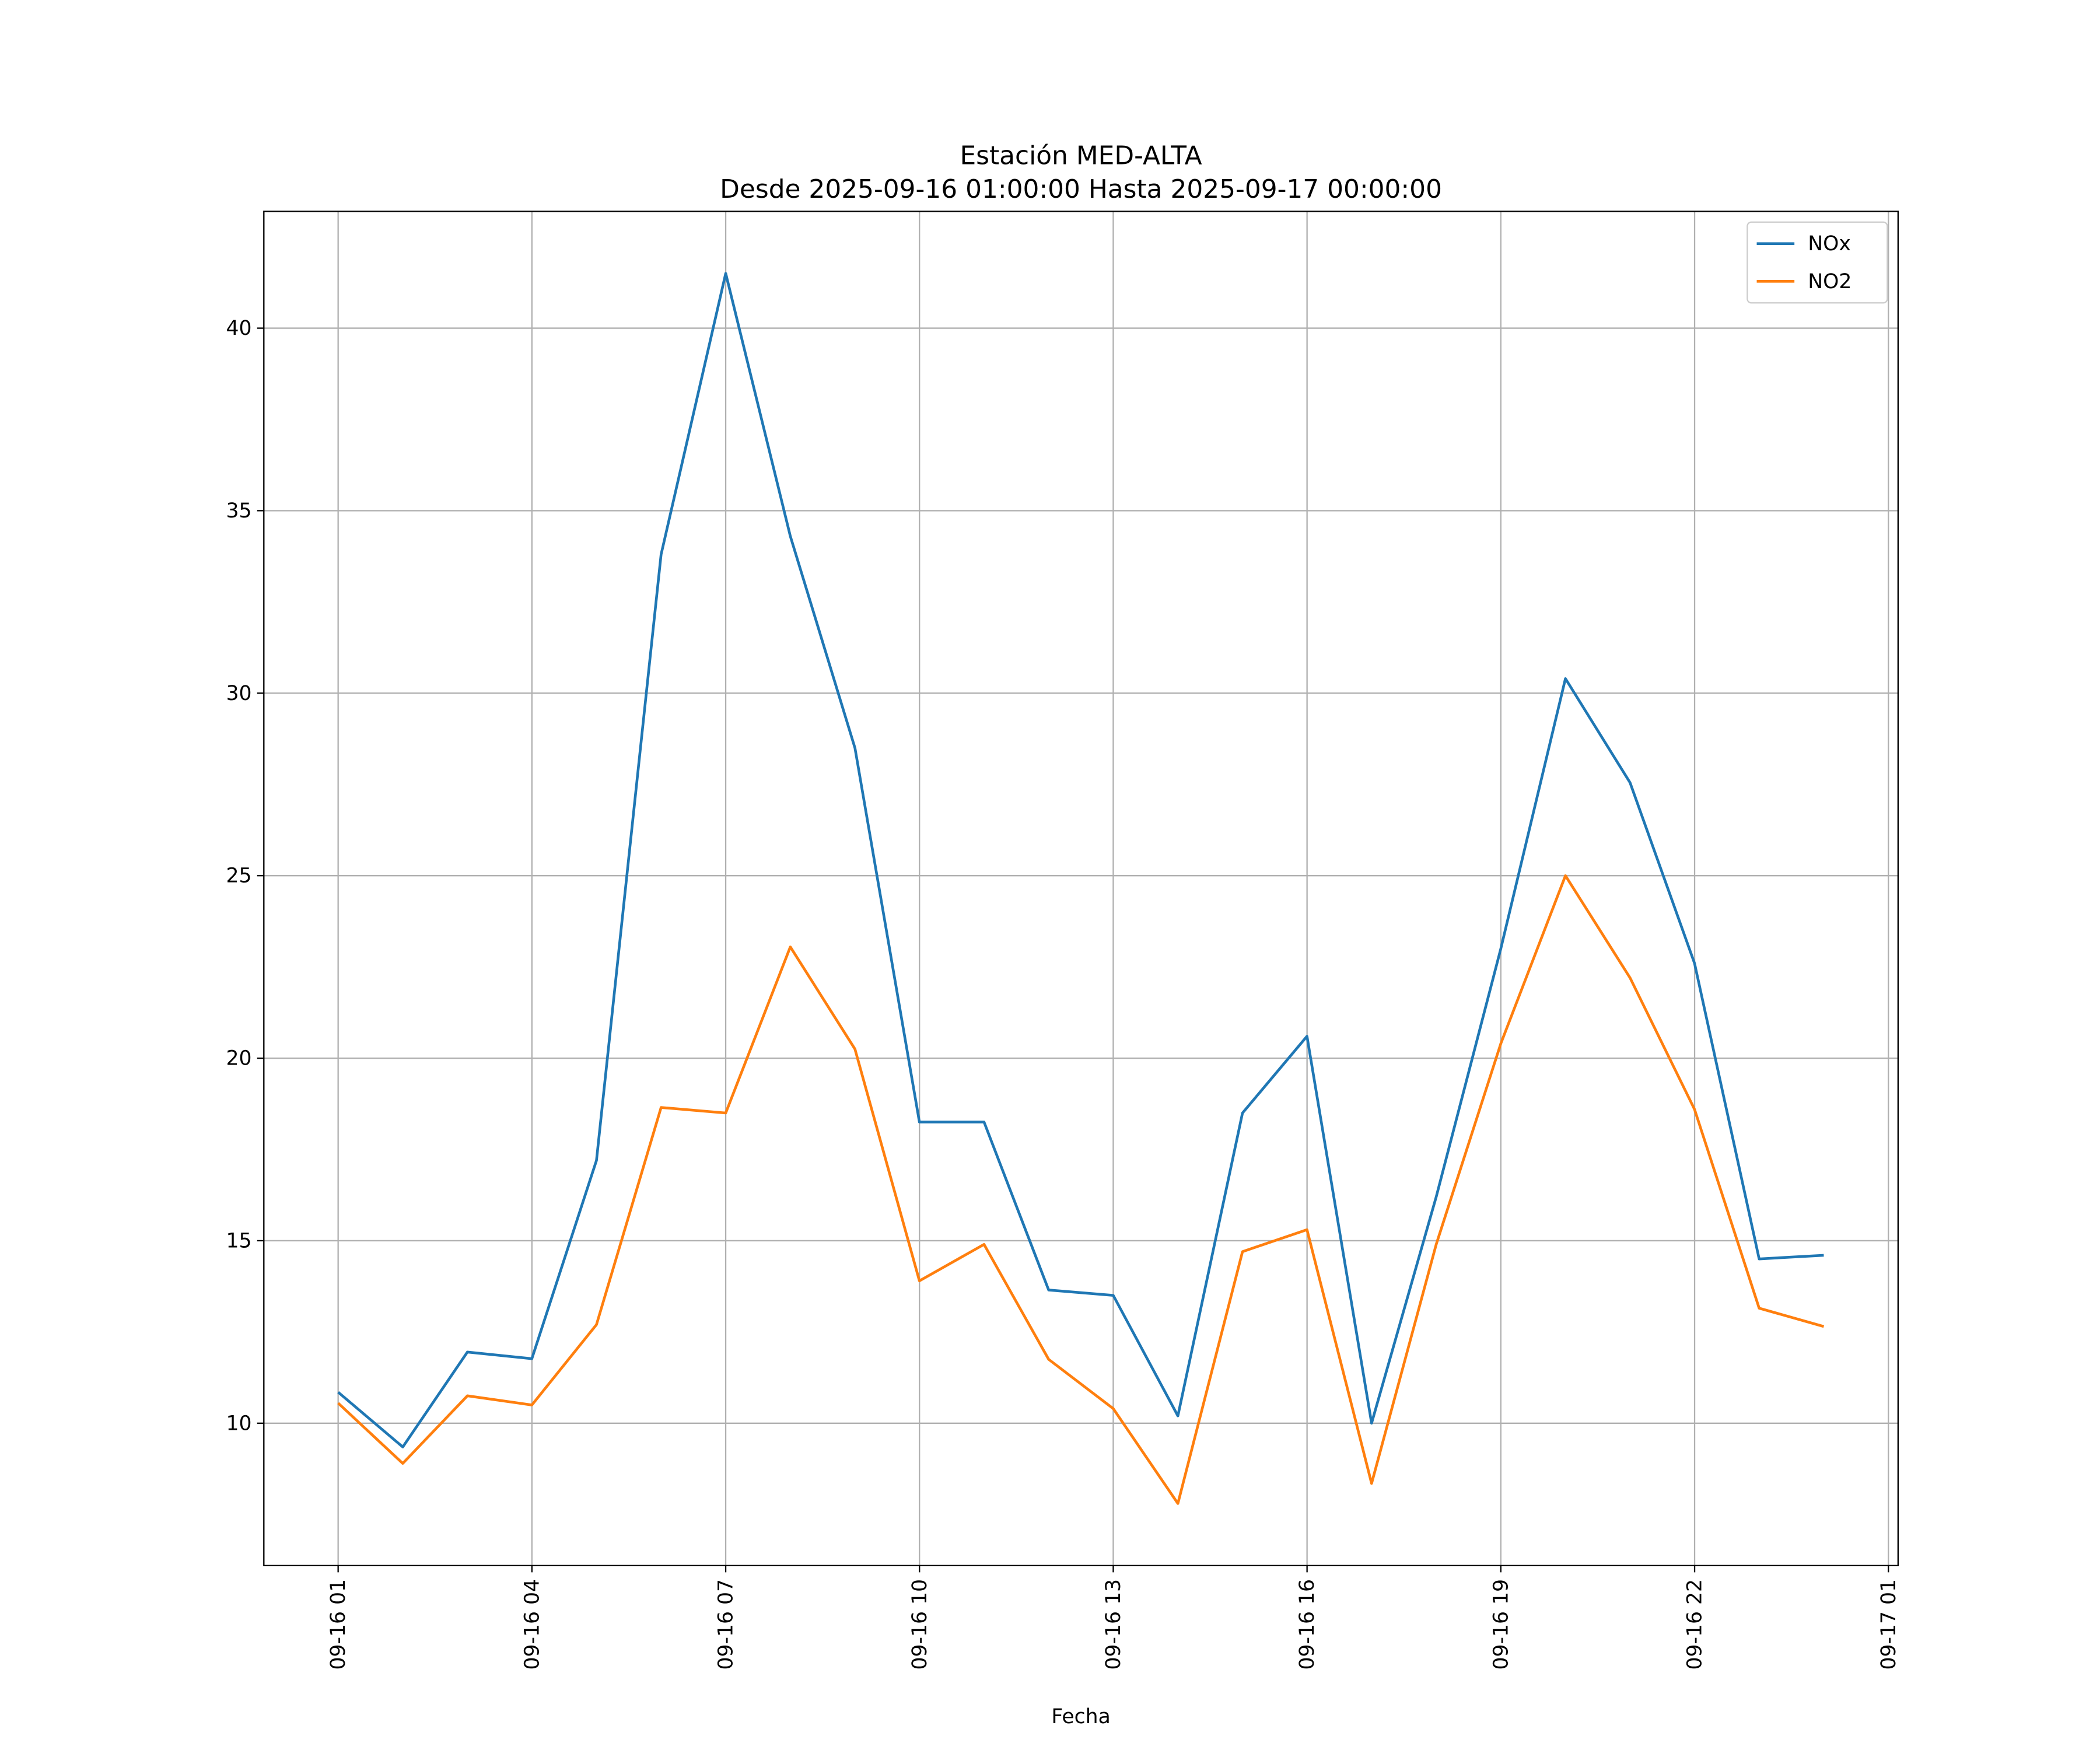 The width and height of the screenshot is (2100, 1750). I want to click on x-tick-label: 09-16 22, so click(1695, 1624).